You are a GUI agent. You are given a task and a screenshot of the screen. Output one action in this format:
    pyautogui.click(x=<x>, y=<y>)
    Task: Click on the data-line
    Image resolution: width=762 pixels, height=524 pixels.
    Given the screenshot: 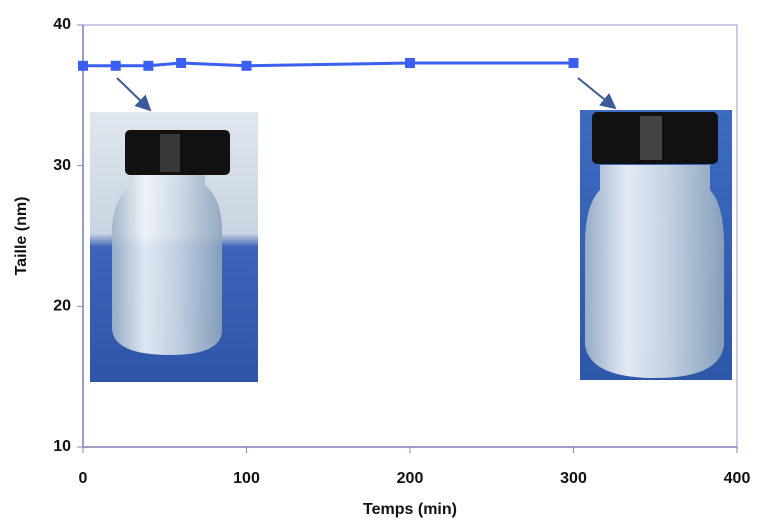 What is the action you would take?
    pyautogui.click(x=328, y=64)
    